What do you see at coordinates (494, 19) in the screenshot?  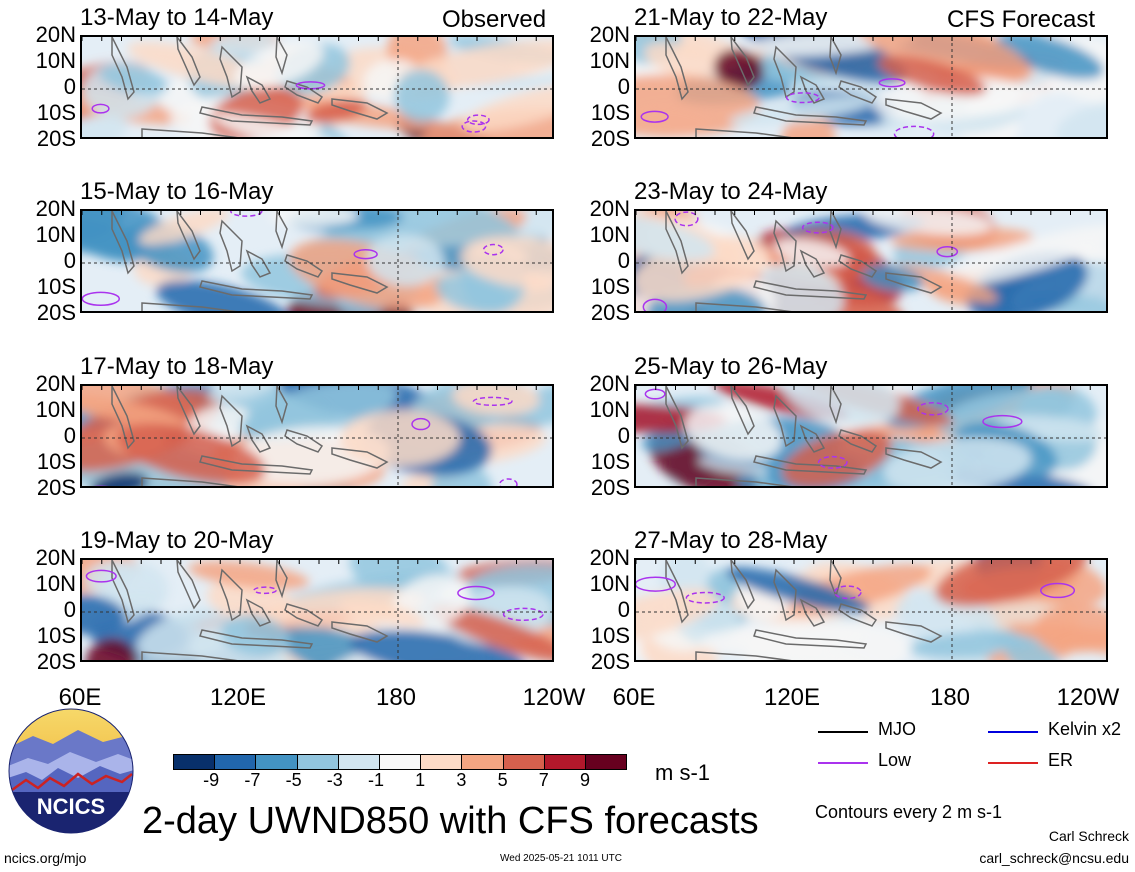 I see `panel-source-tag: Observed` at bounding box center [494, 19].